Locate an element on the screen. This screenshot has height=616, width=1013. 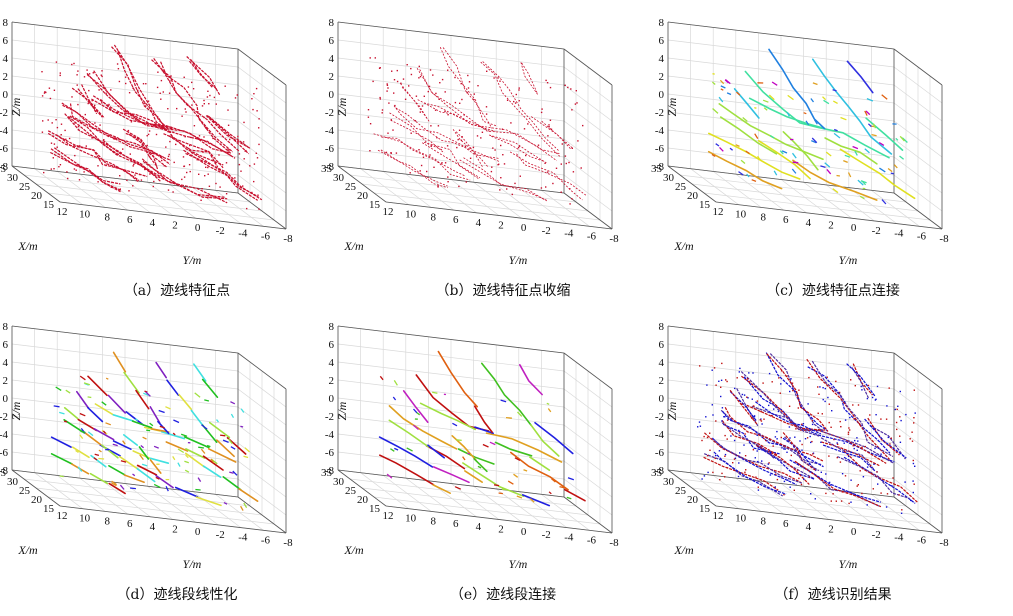
z-tick-label: 0 is located at coordinates (332, 95).